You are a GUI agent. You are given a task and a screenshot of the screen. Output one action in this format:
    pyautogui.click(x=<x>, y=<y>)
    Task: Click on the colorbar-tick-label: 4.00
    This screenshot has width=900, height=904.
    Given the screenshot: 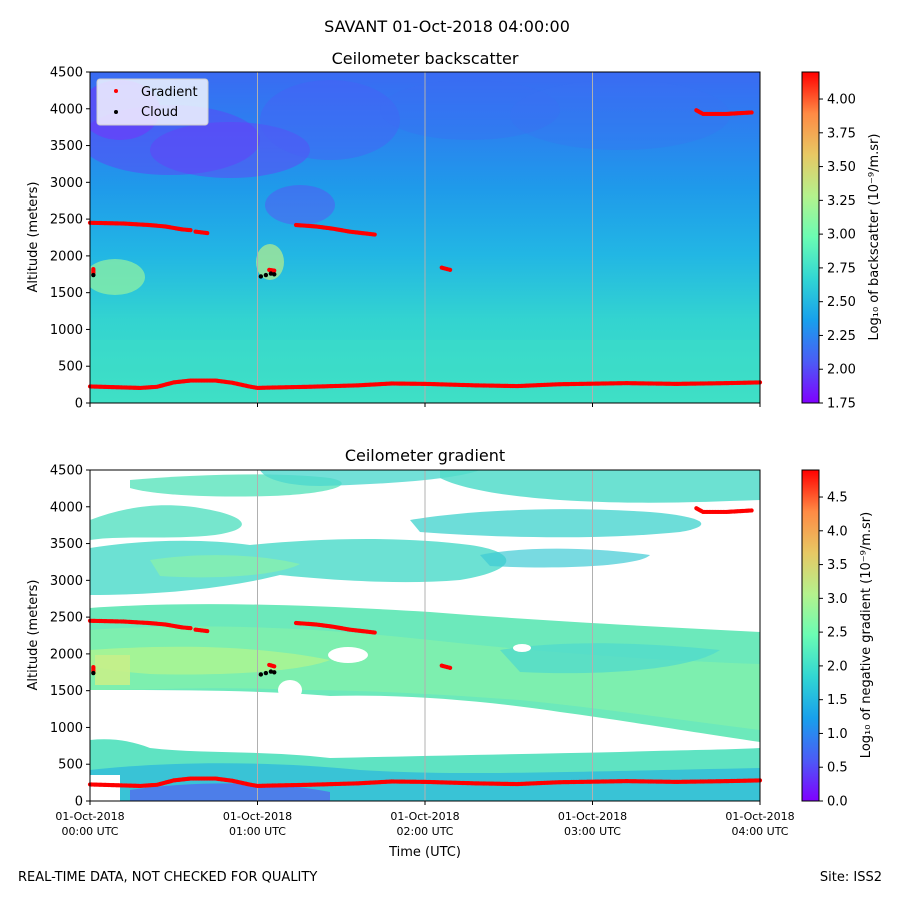 What is the action you would take?
    pyautogui.click(x=841, y=100)
    